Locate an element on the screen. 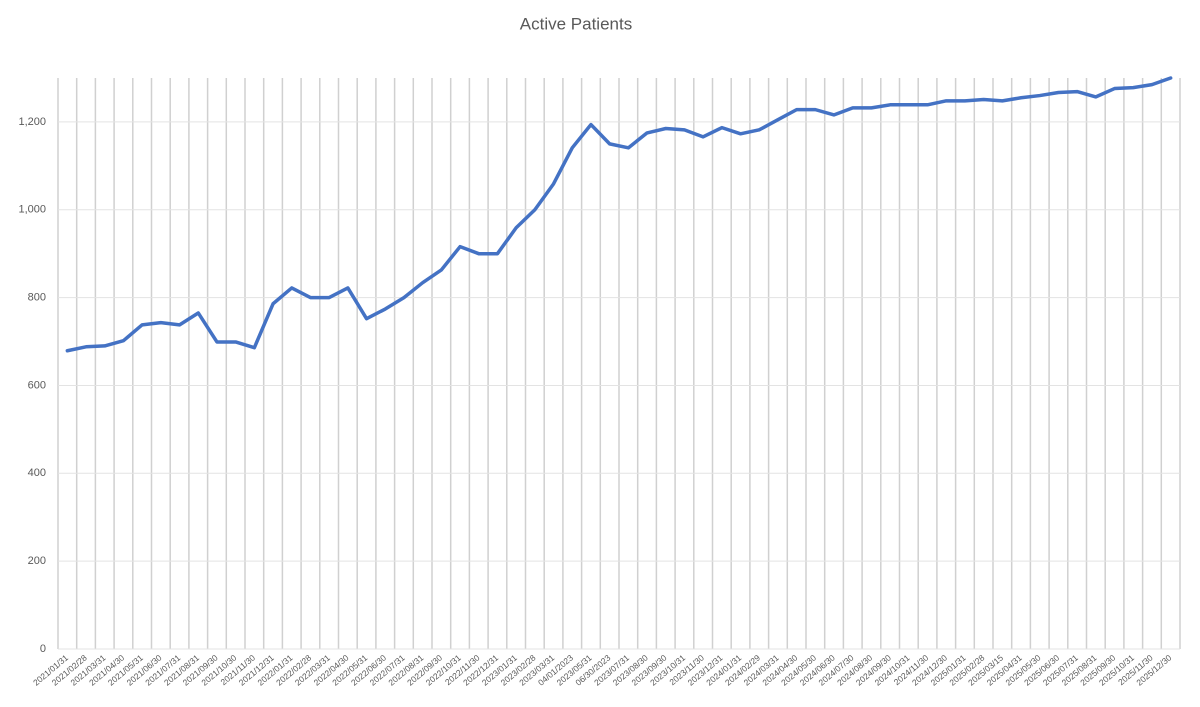 The width and height of the screenshot is (1200, 707). y-tick-label: 200 is located at coordinates (37, 561).